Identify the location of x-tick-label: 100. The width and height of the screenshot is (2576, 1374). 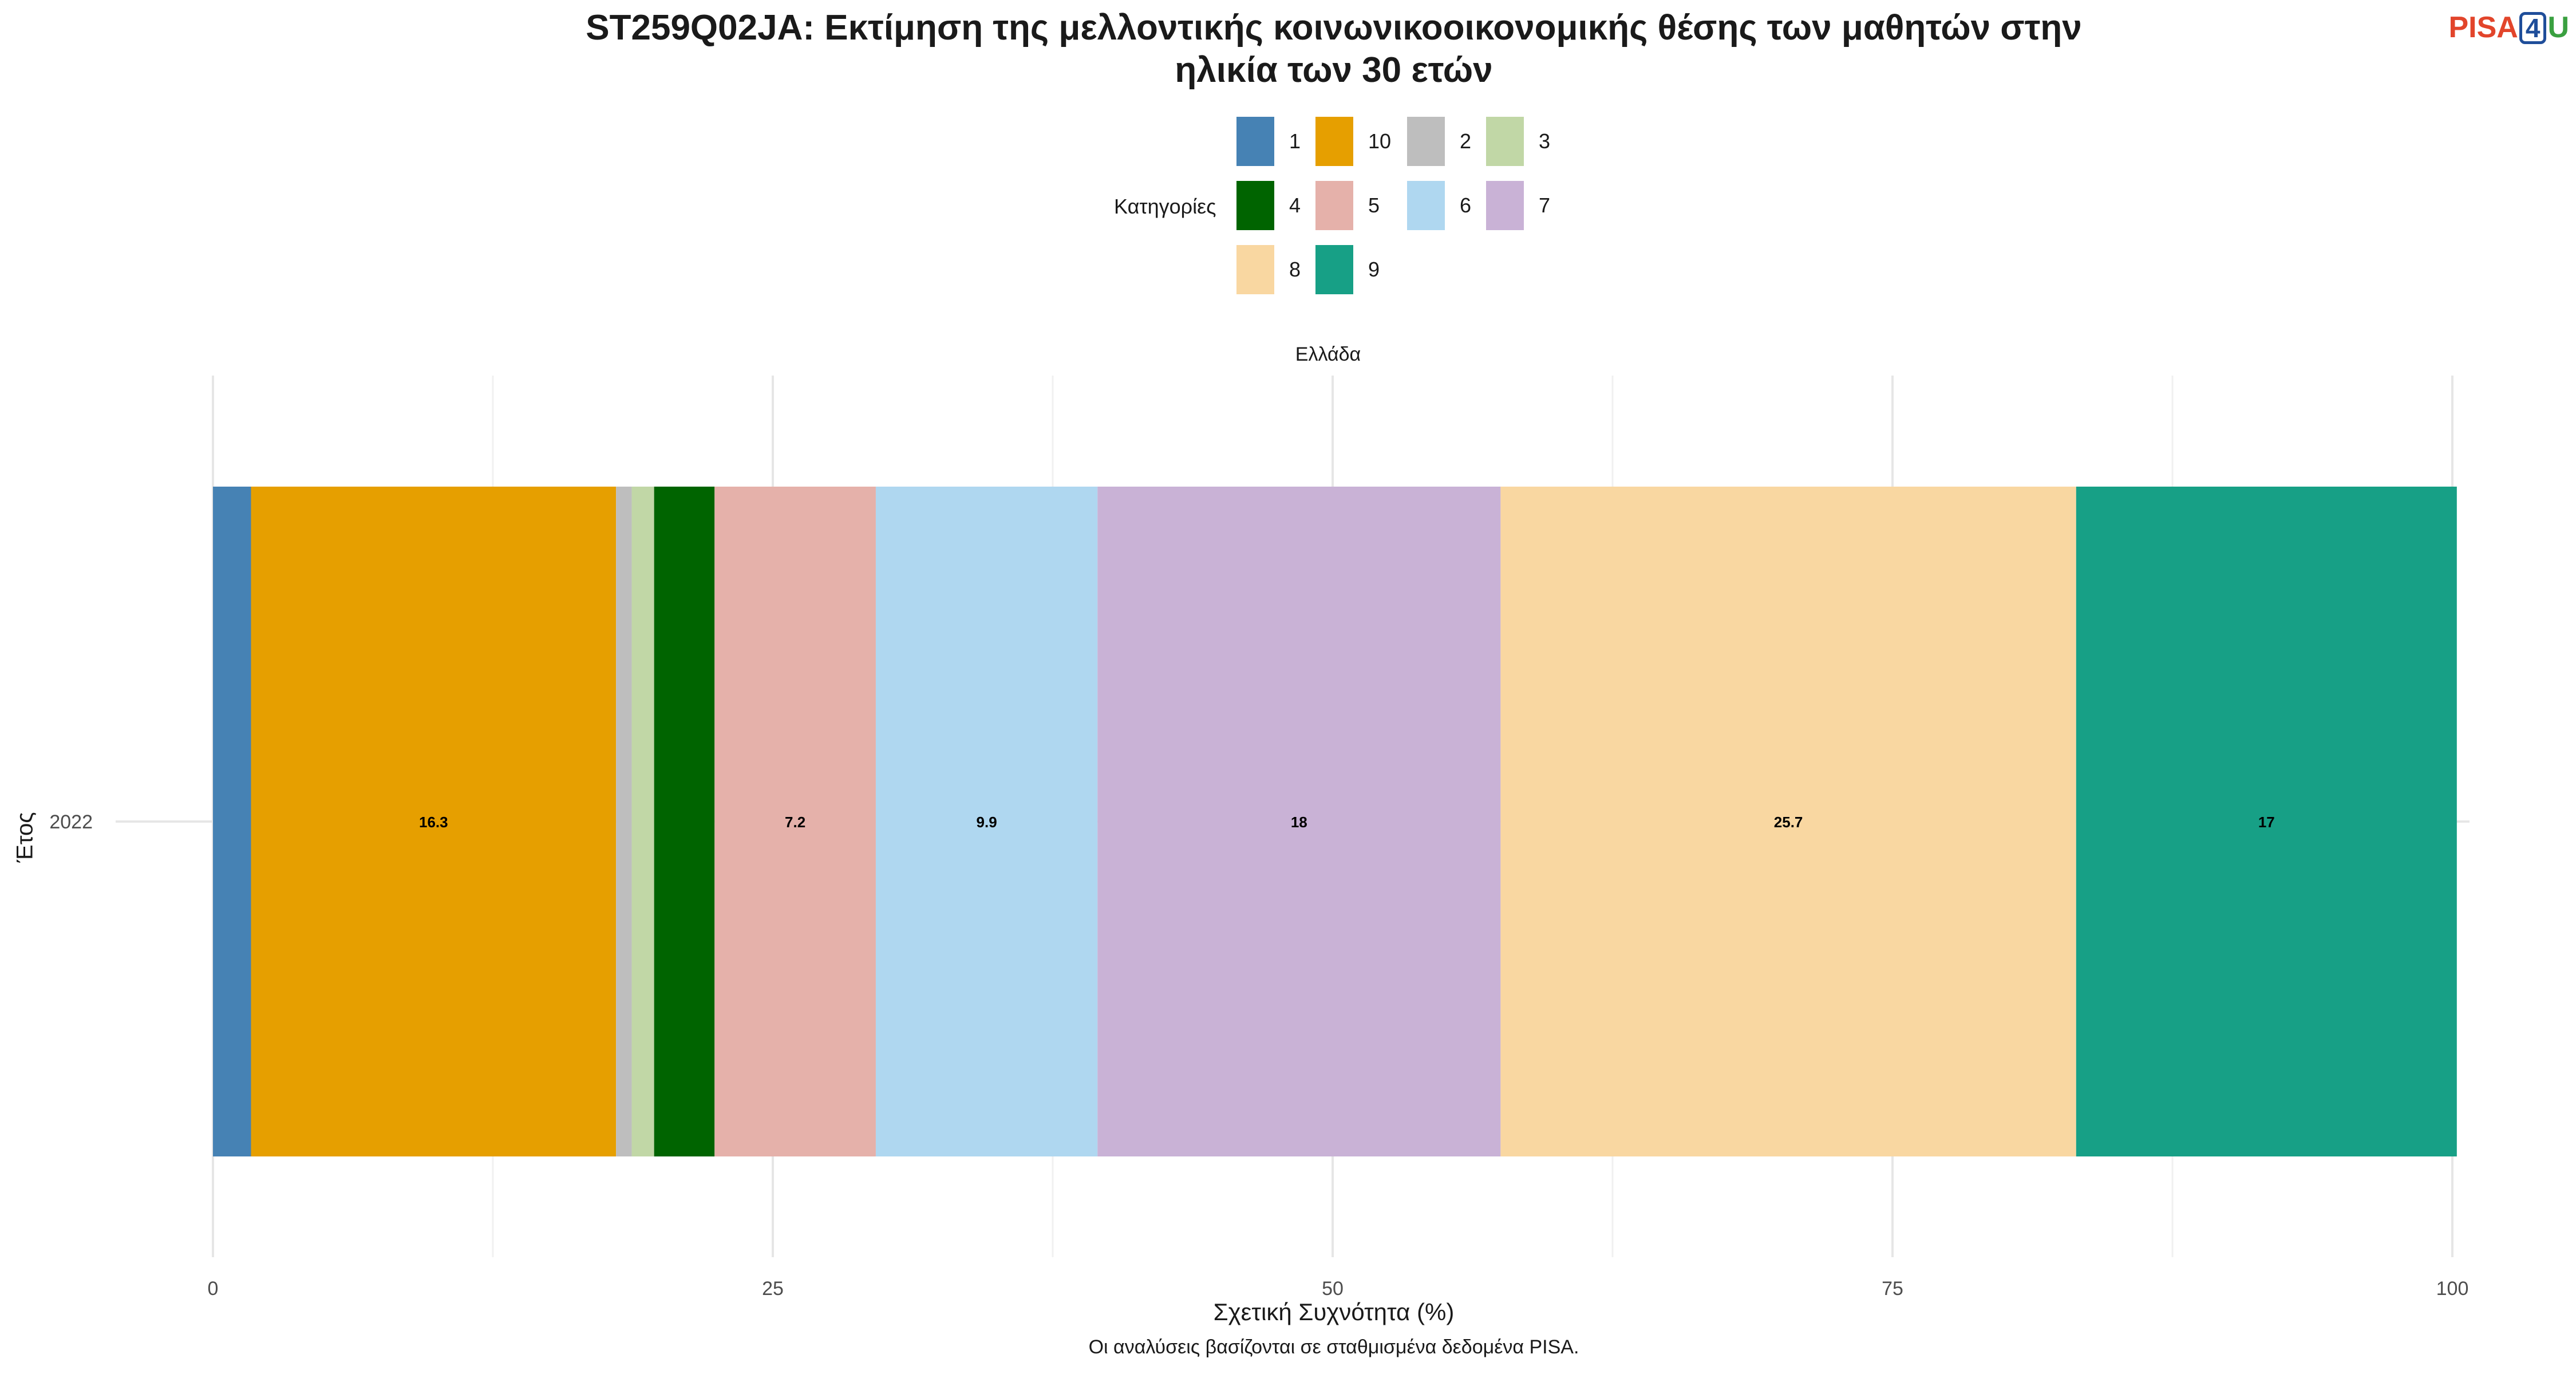
(2452, 1289).